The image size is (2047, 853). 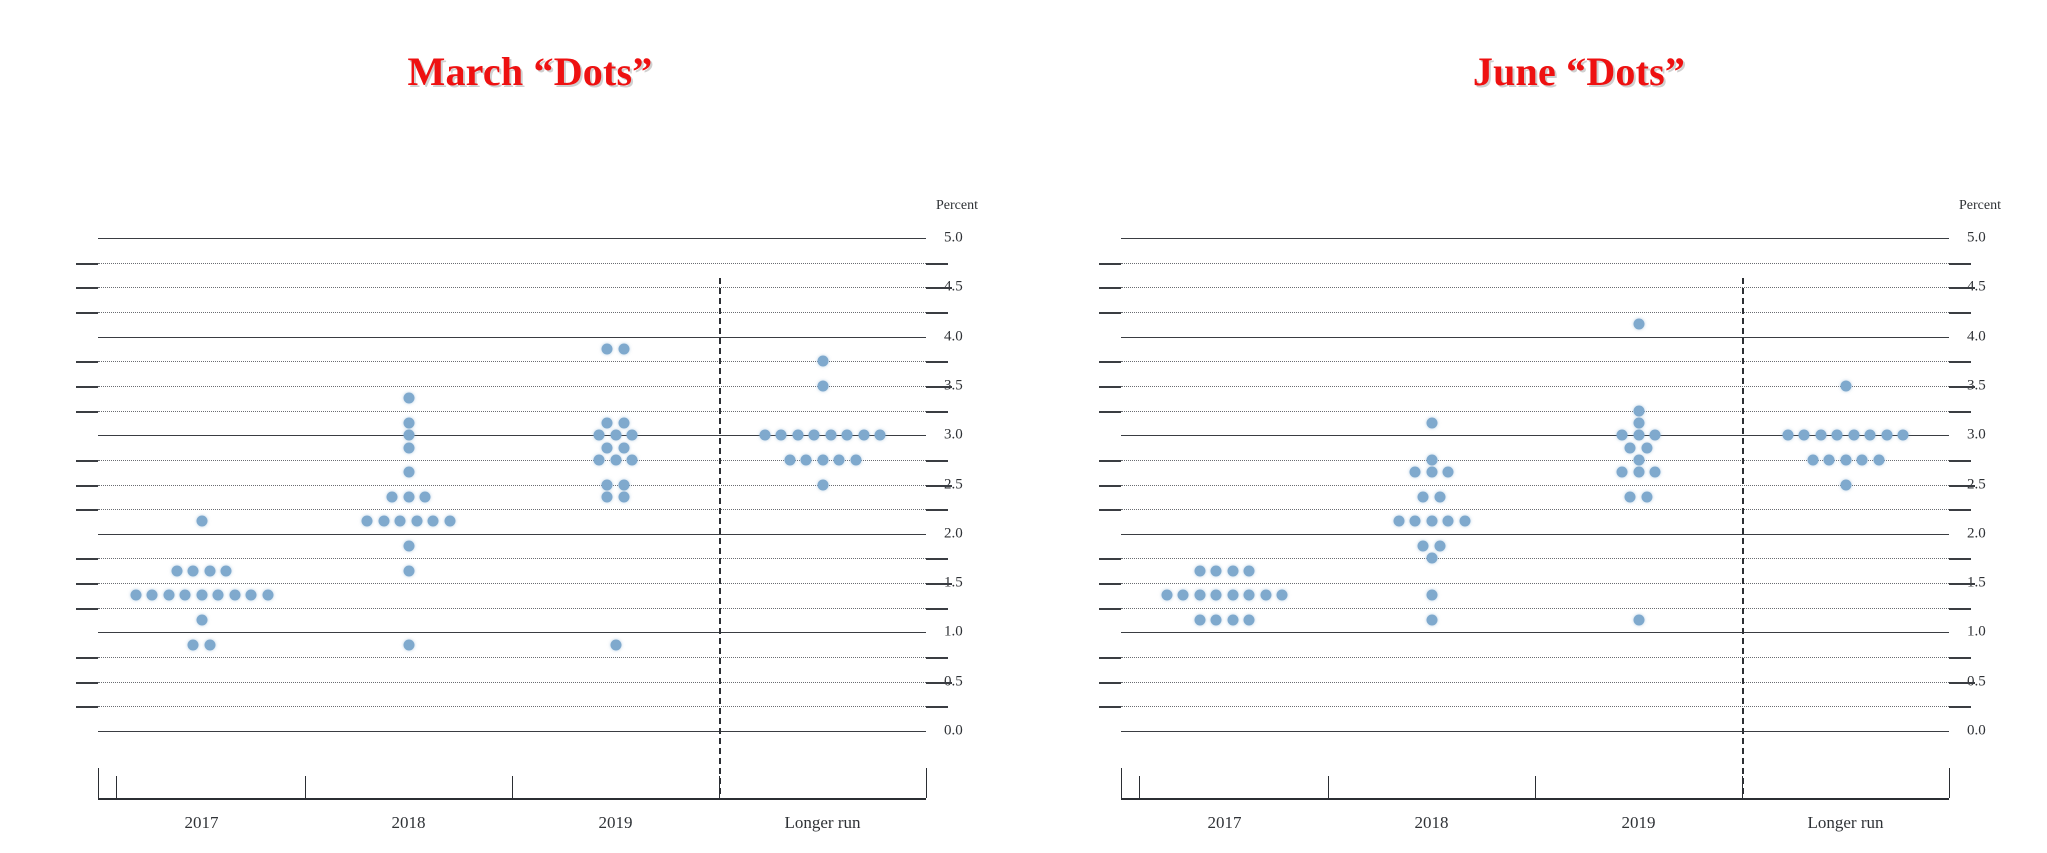 I want to click on y-axis-tick-label: 1.5, so click(x=953, y=582).